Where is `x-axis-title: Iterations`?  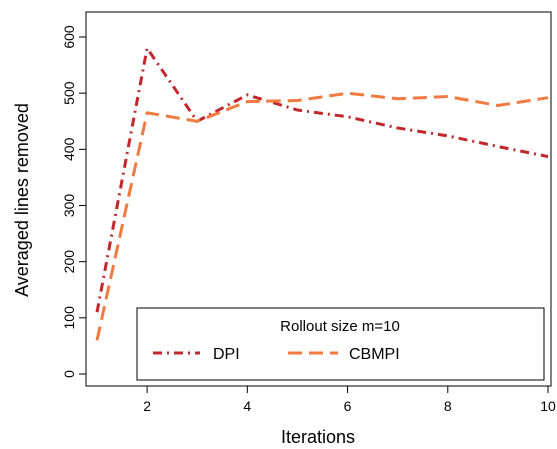
x-axis-title: Iterations is located at coordinates (318, 437).